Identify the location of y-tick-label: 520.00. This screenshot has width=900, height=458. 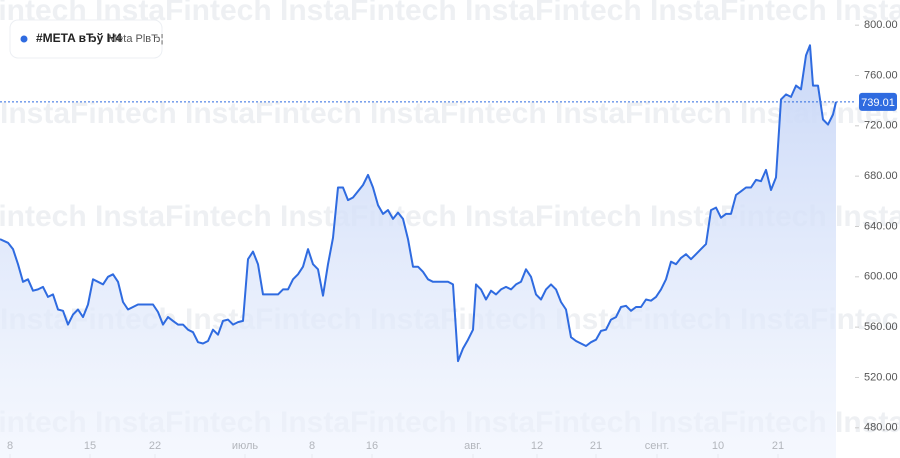
(881, 377).